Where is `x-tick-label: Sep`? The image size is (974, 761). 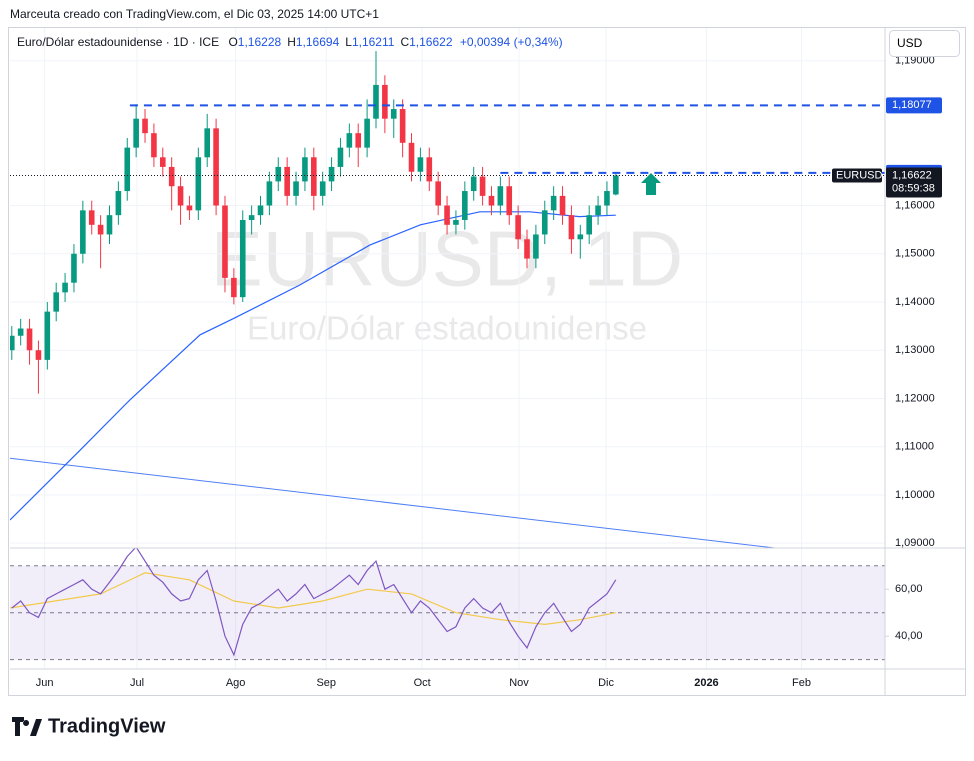
x-tick-label: Sep is located at coordinates (326, 683).